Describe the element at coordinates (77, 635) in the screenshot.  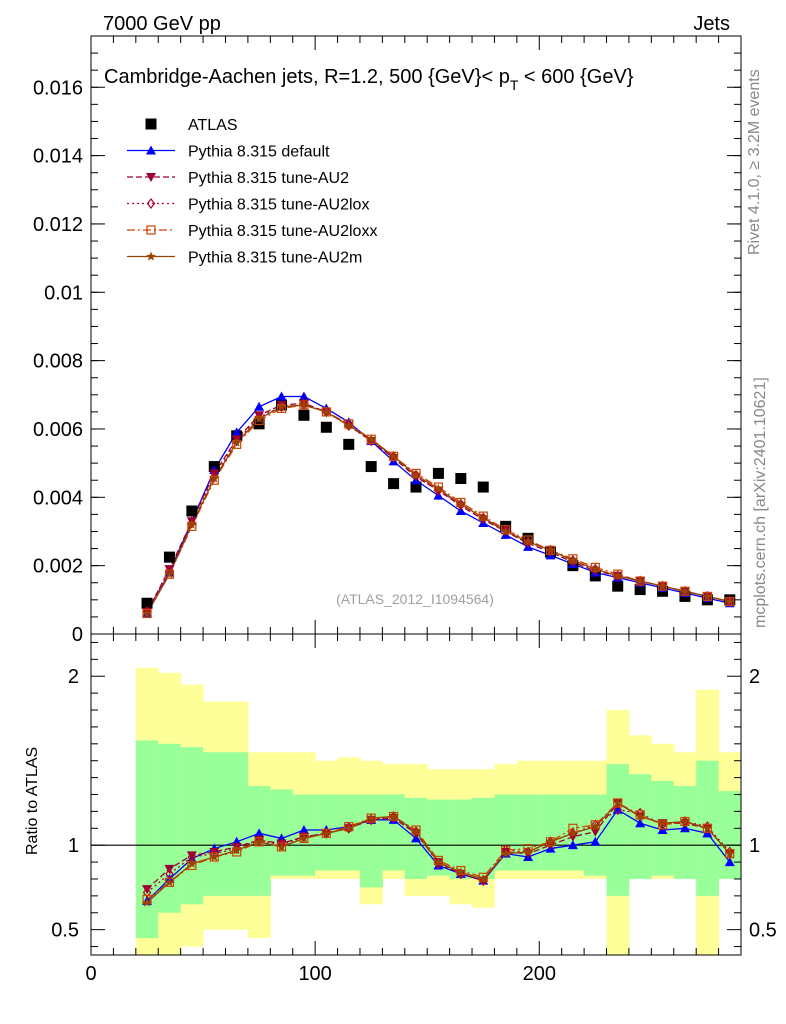
I see `main-ytick-label: 0` at that location.